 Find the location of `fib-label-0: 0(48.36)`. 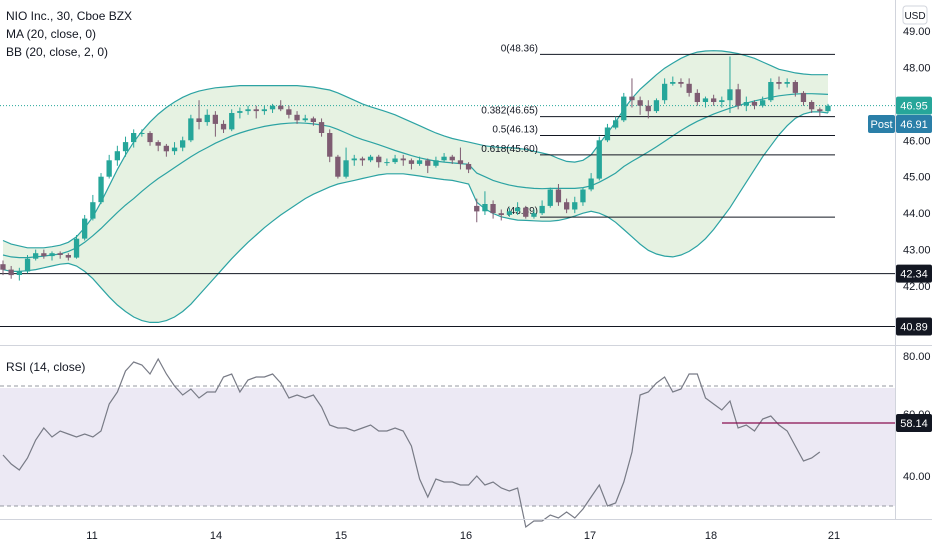

fib-label-0: 0(48.36) is located at coordinates (519, 48).